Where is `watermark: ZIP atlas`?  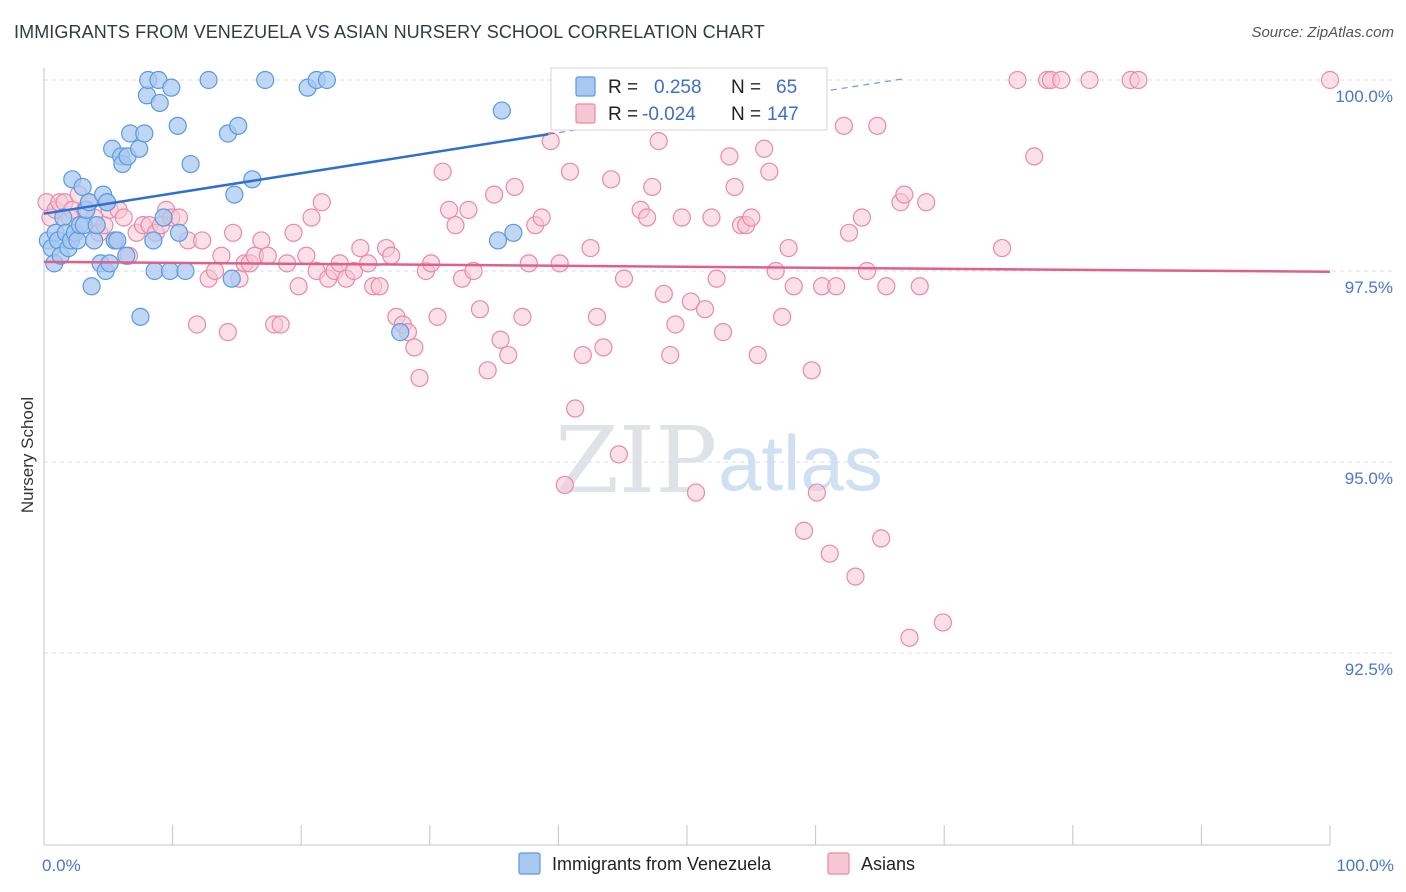 watermark: ZIP atlas is located at coordinates (719, 460).